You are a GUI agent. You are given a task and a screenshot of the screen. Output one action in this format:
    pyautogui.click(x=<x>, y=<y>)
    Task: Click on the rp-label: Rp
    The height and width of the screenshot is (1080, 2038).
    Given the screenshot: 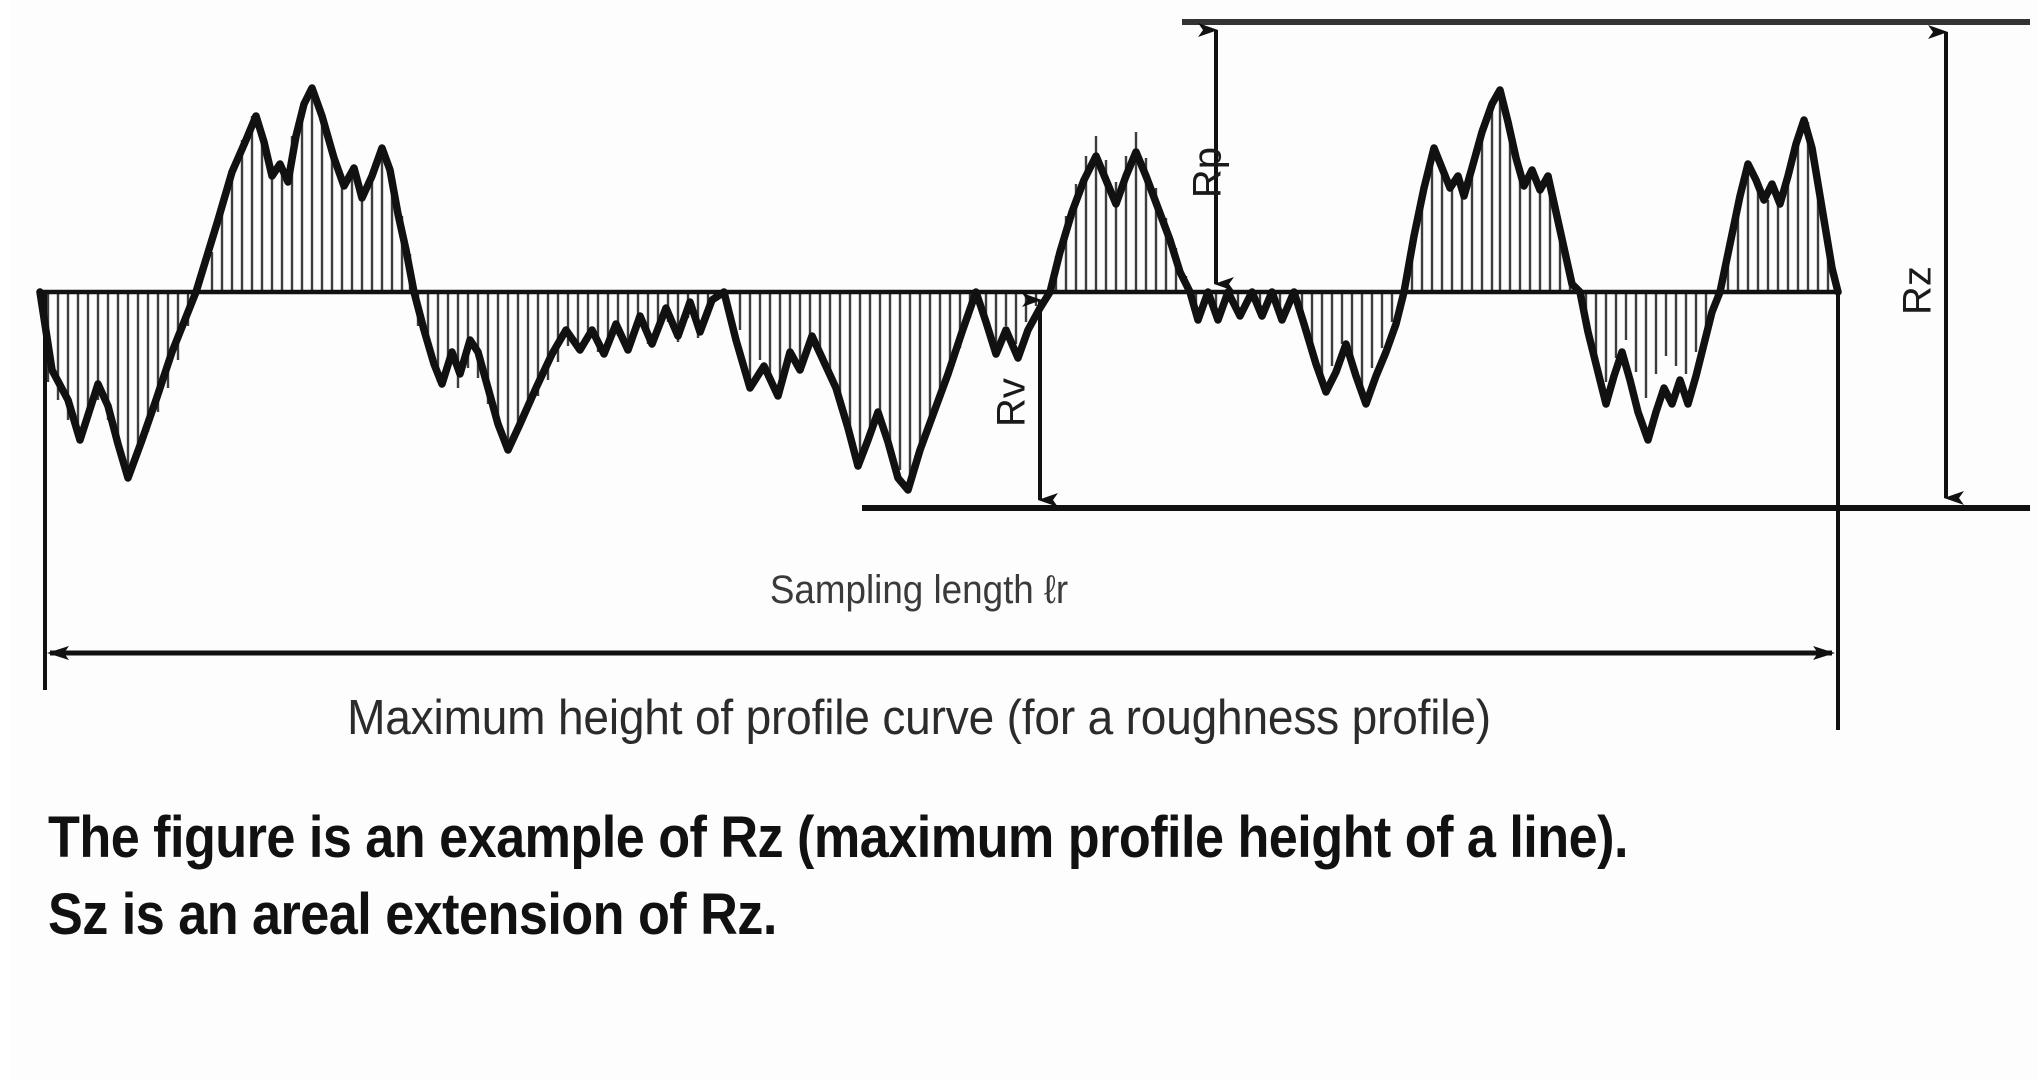 What is the action you would take?
    pyautogui.click(x=1207, y=172)
    